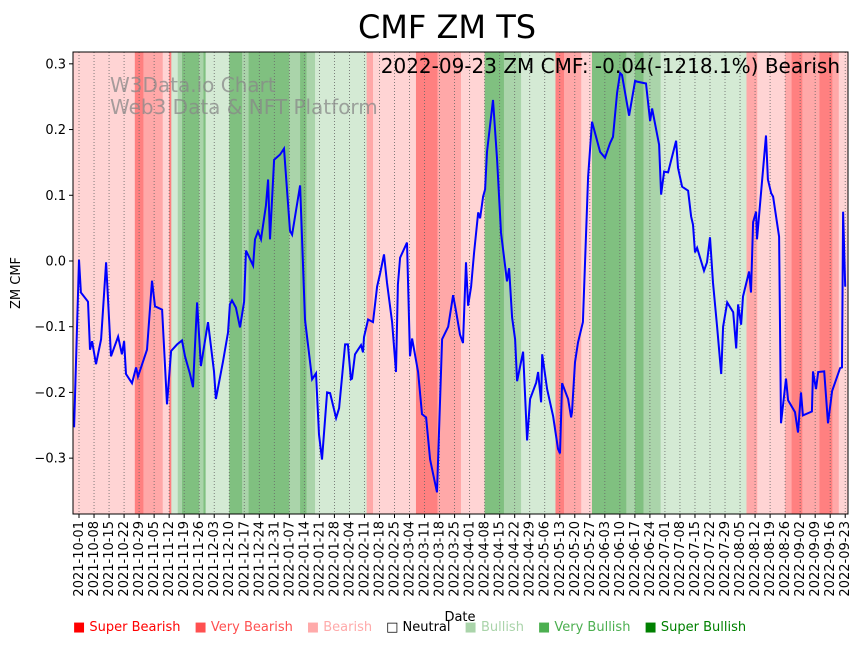 The width and height of the screenshot is (864, 646). Describe the element at coordinates (16, 283) in the screenshot. I see `y-axis-label: ZM CMF` at that location.